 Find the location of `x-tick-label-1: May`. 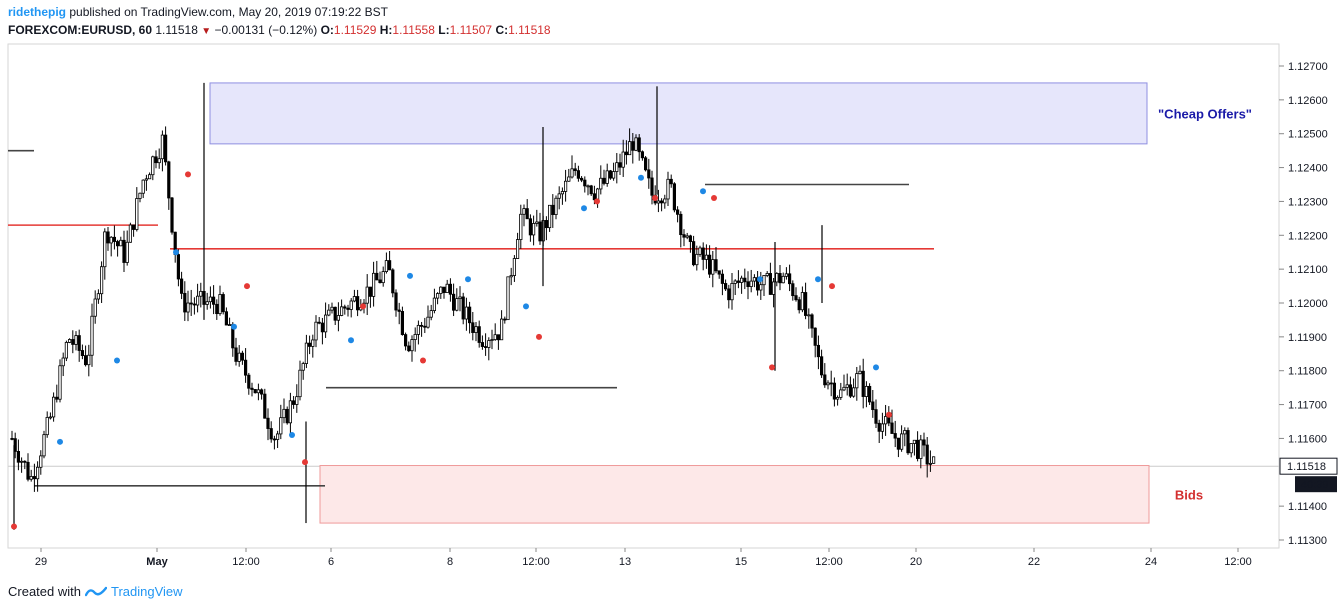

x-tick-label-1: May is located at coordinates (157, 562).